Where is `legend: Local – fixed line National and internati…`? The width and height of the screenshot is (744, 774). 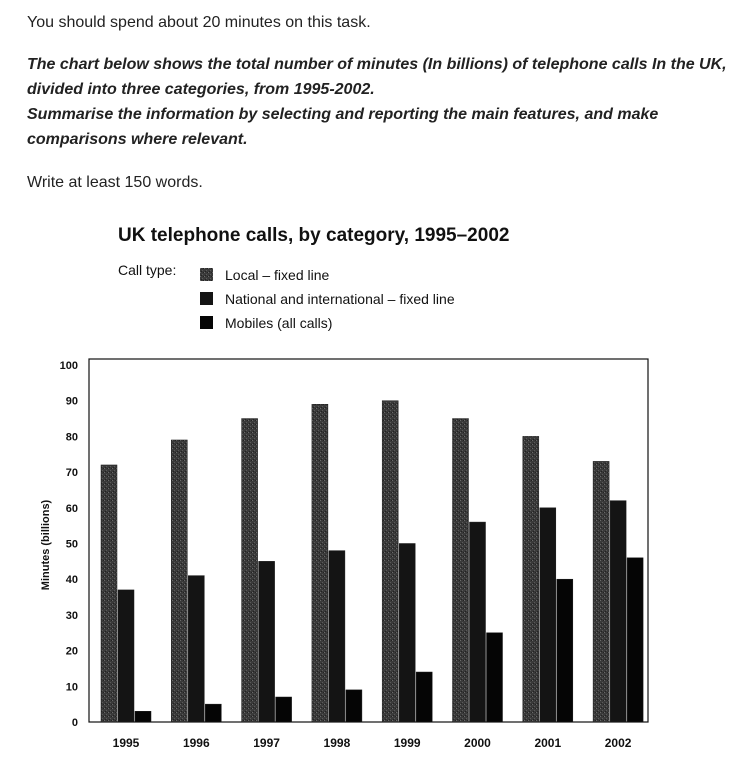
legend: Local – fixed line National and internati… is located at coordinates (327, 299).